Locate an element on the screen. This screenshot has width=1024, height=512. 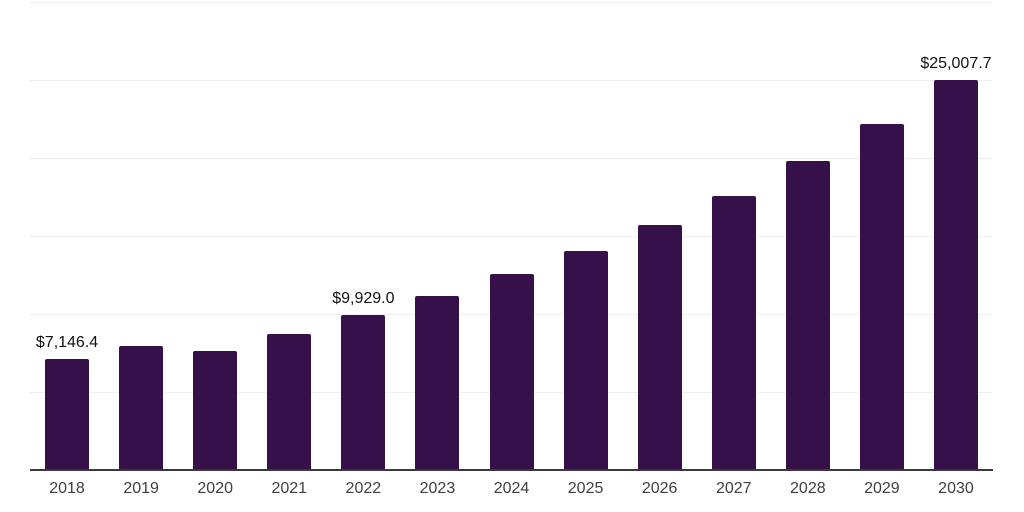
bar-group-2028 is located at coordinates (808, 236).